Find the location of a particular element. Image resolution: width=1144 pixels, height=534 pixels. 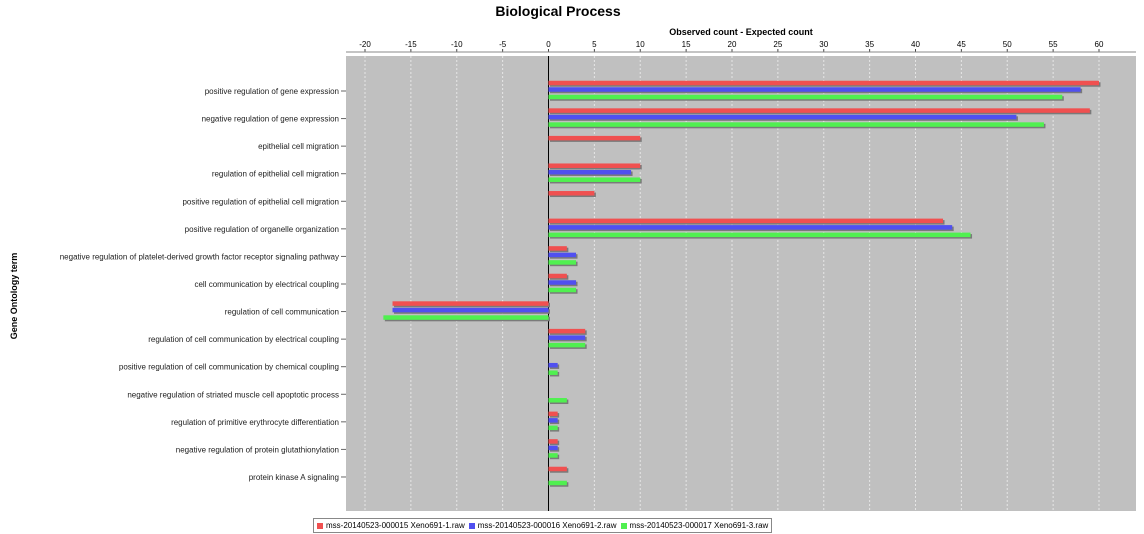

x-tick-label: 50 is located at coordinates (1007, 44).